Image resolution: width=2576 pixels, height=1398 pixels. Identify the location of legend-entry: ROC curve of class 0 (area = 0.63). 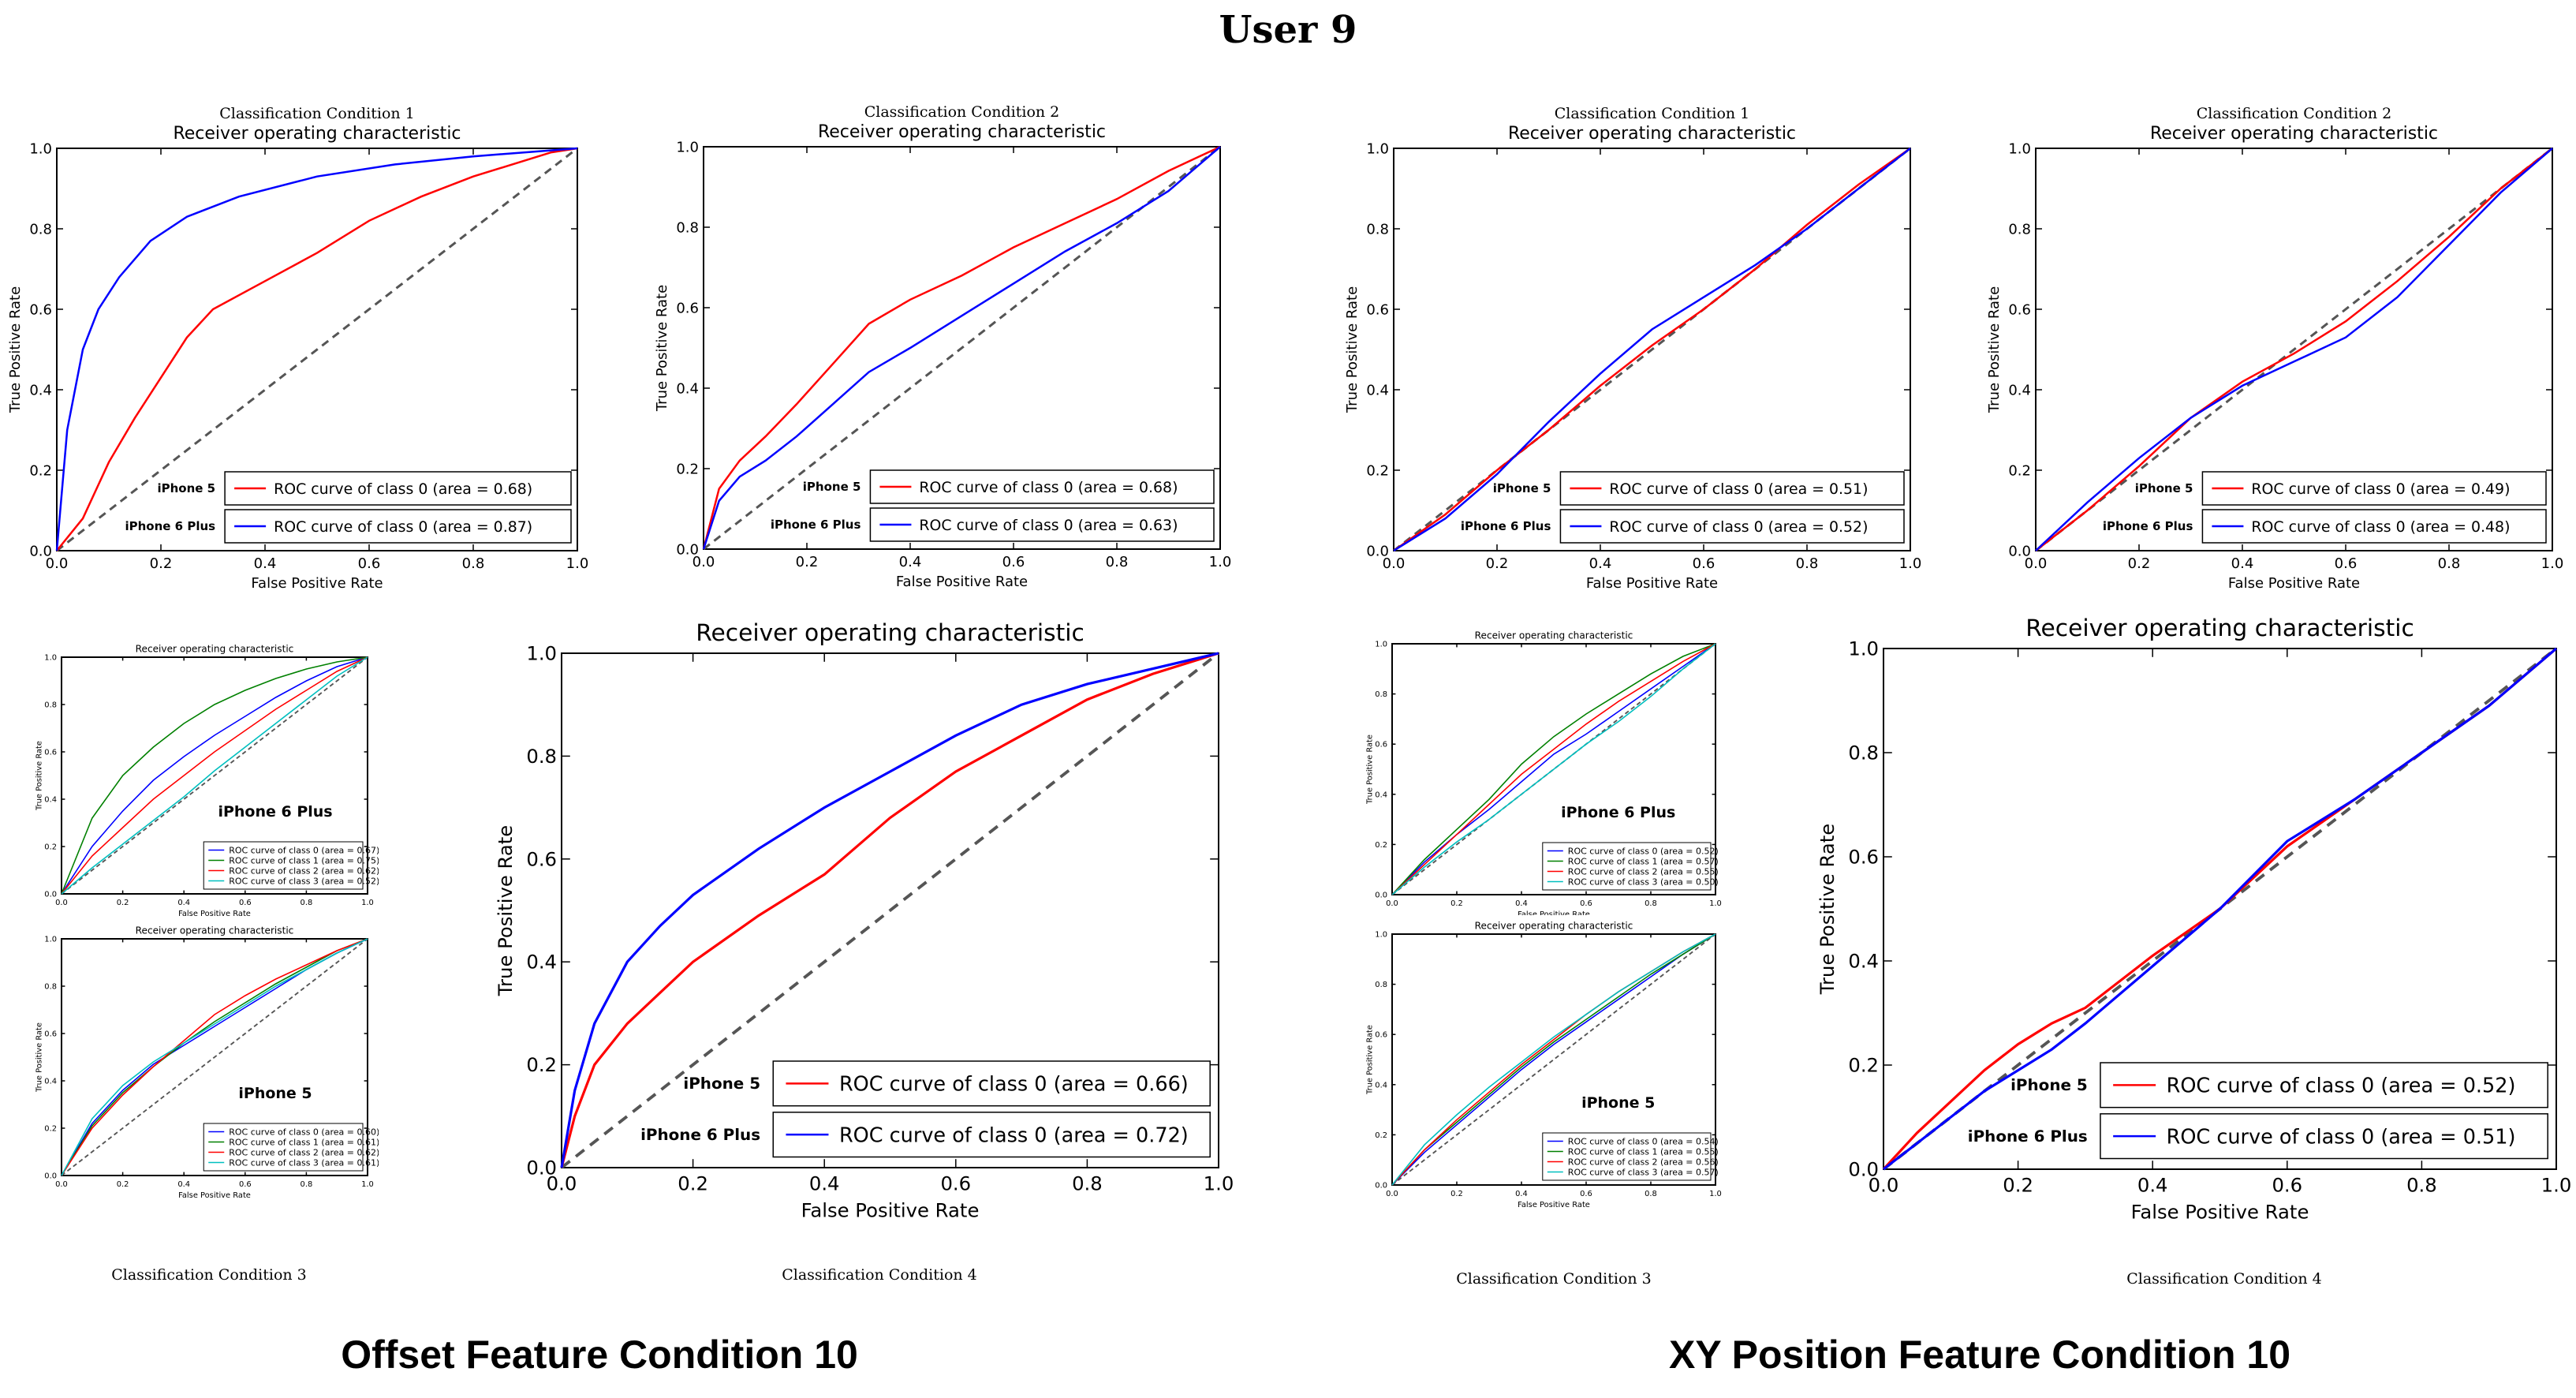
(1048, 525).